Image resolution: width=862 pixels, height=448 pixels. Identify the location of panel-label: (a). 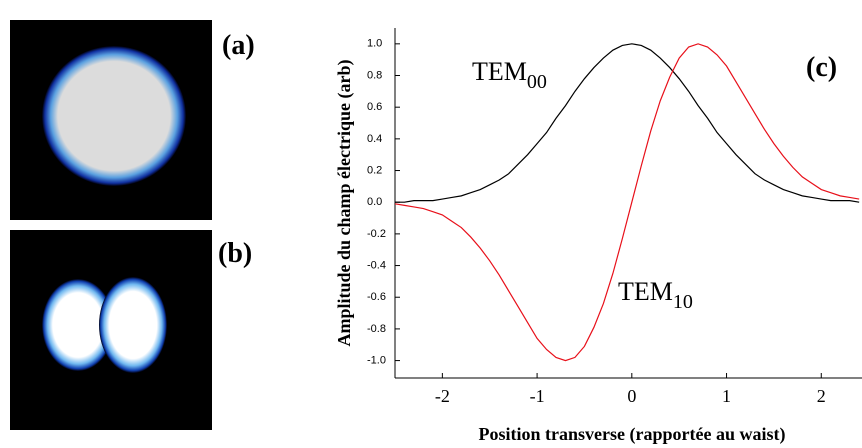
(238, 45).